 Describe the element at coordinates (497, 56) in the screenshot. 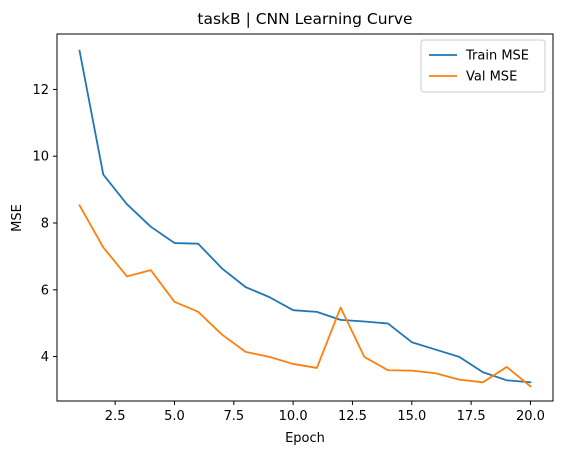

I see `legend-label: Train MSE` at that location.